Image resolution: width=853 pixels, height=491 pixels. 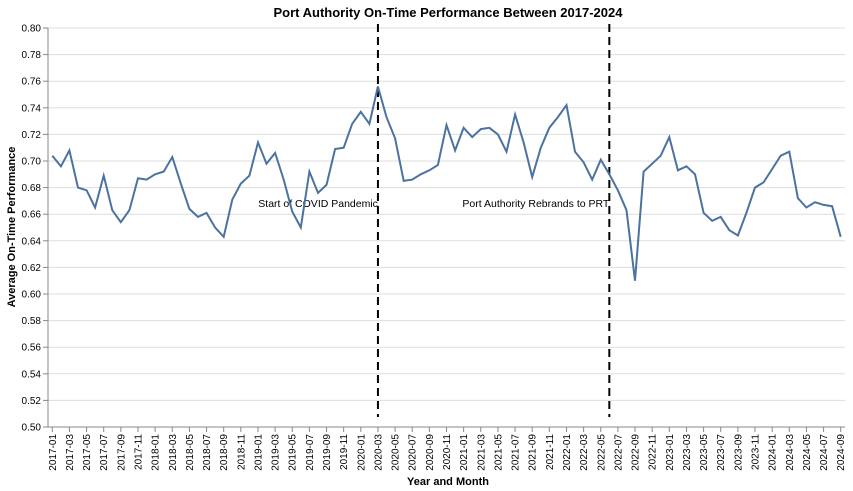 What do you see at coordinates (12, 227) in the screenshot?
I see `y-axis-title: Average On-Time Performance` at bounding box center [12, 227].